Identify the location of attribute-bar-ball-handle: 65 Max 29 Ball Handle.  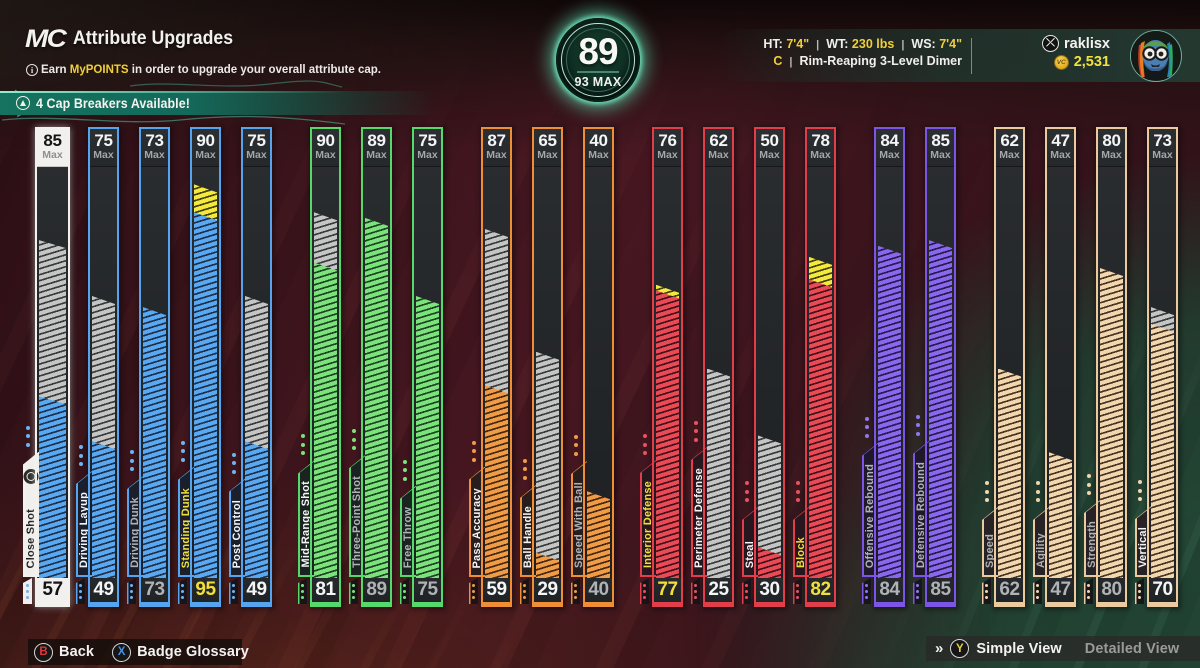
(543, 368).